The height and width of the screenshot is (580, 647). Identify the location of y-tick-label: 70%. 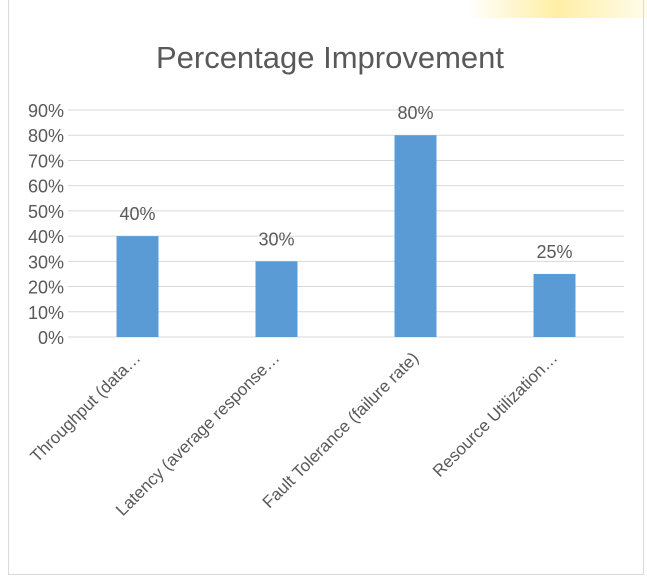
(46, 161).